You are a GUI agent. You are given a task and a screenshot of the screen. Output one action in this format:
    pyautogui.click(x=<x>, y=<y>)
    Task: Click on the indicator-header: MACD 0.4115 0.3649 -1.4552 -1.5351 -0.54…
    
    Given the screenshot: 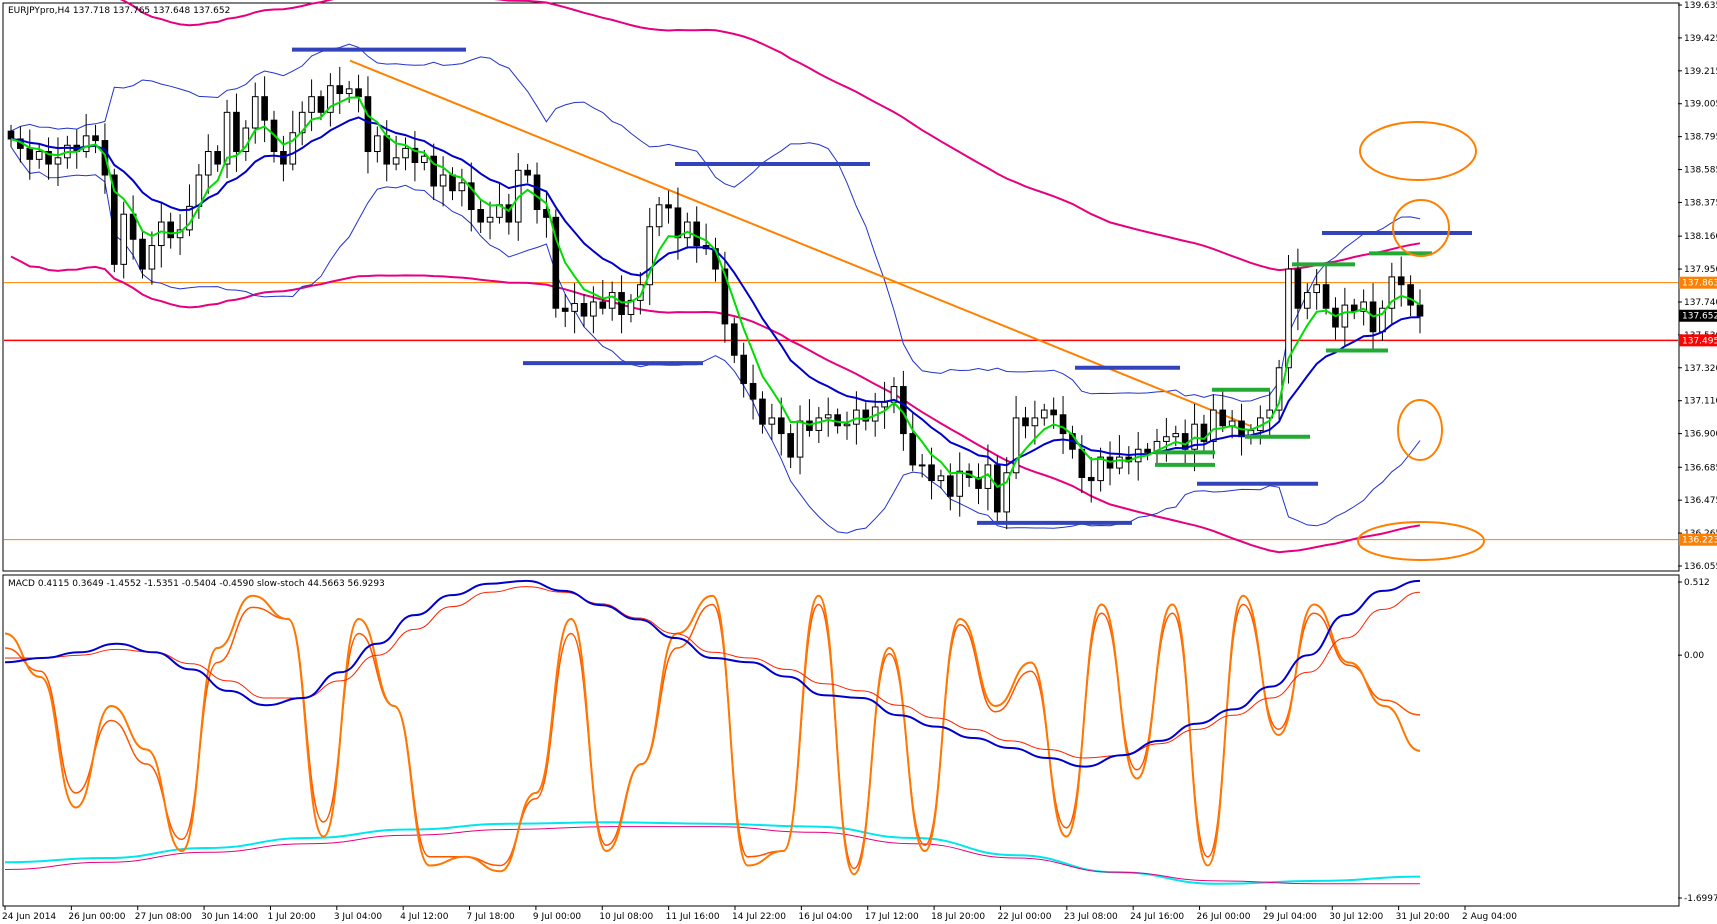 What is the action you would take?
    pyautogui.click(x=196, y=584)
    